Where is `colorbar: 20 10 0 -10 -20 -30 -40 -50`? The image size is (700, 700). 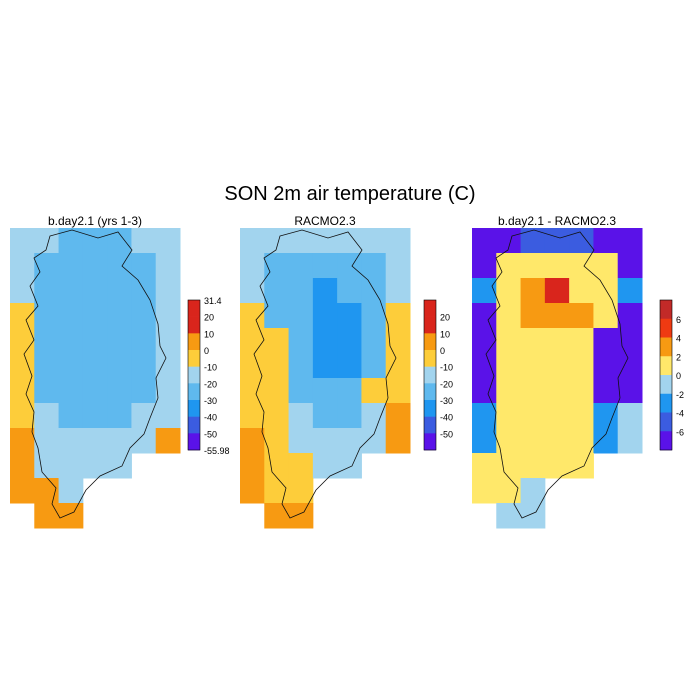
colorbar: 20 10 0 -10 -20 -30 -40 -50 is located at coordinates (438, 375).